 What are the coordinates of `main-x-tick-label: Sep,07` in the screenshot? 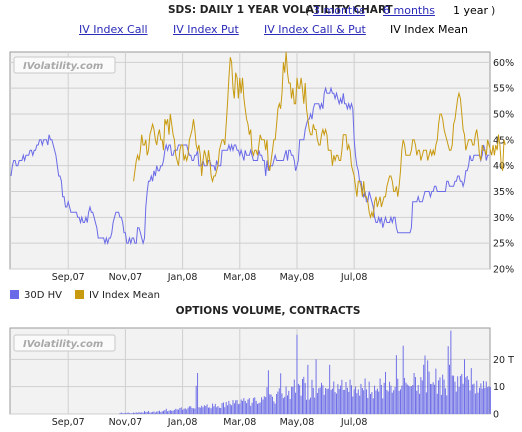 It's located at (68, 277).